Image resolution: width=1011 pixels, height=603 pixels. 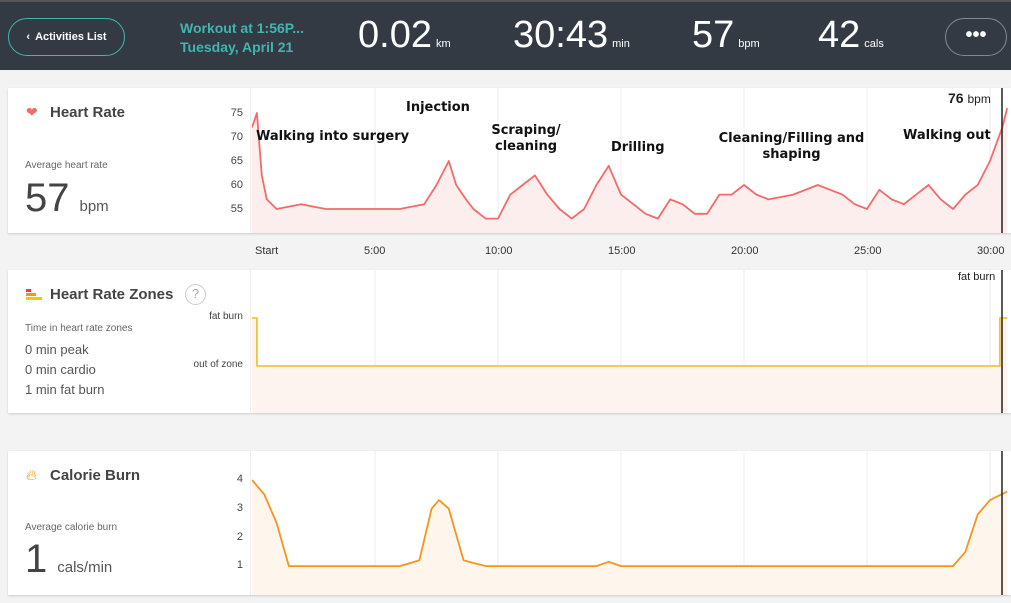 What do you see at coordinates (956, 98) in the screenshot?
I see `current-bpm-value: 76` at bounding box center [956, 98].